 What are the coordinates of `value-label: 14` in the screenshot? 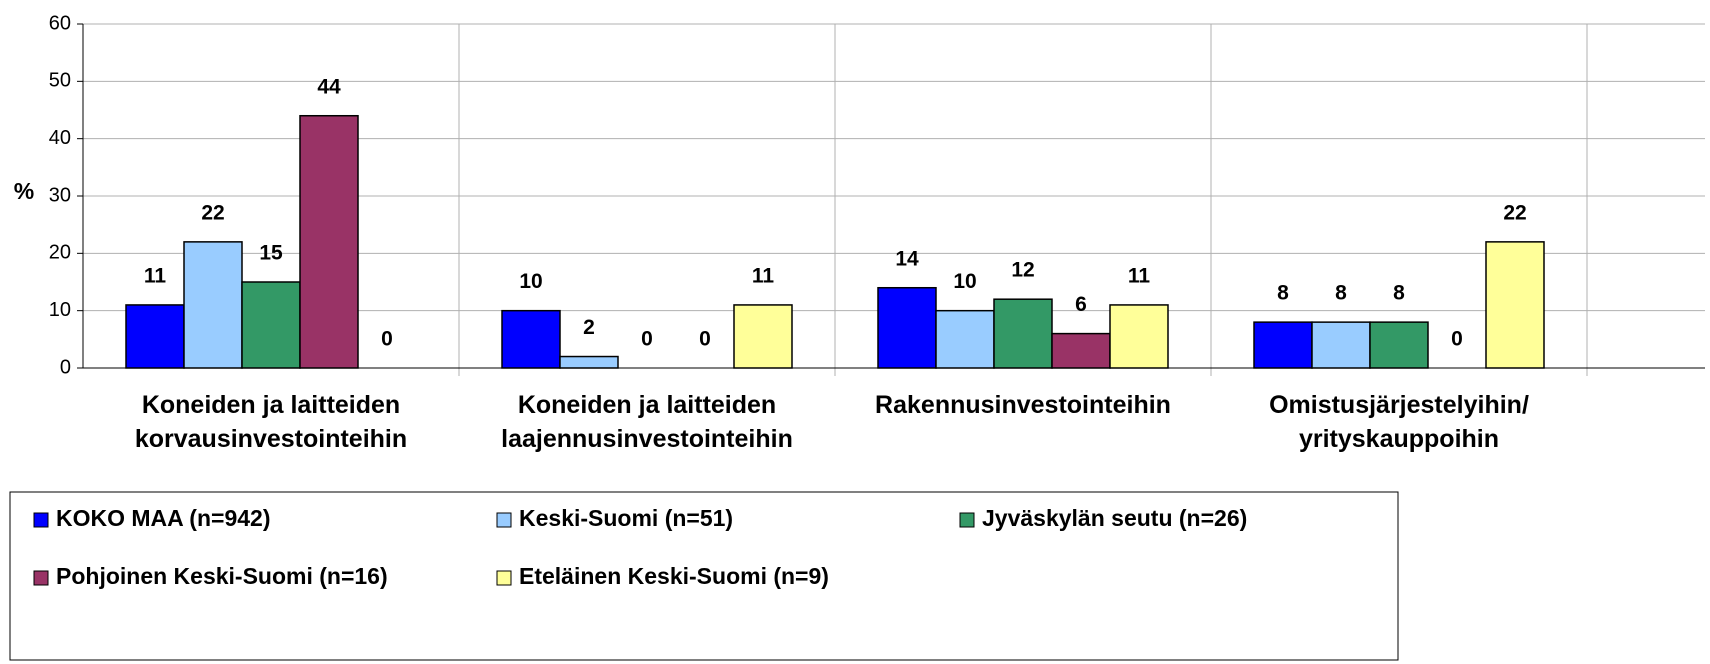 It's located at (907, 258).